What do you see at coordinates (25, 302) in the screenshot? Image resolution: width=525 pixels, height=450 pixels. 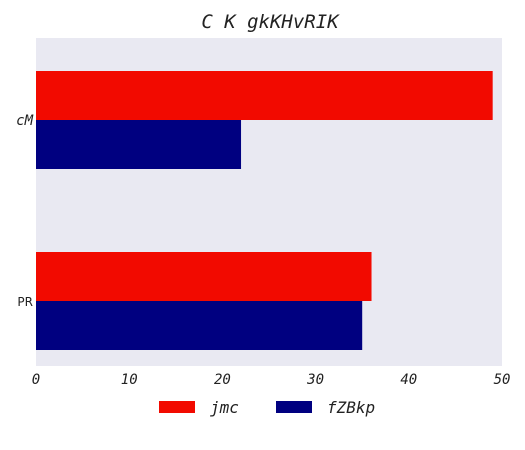 I see `category-label-pr: PR` at bounding box center [25, 302].